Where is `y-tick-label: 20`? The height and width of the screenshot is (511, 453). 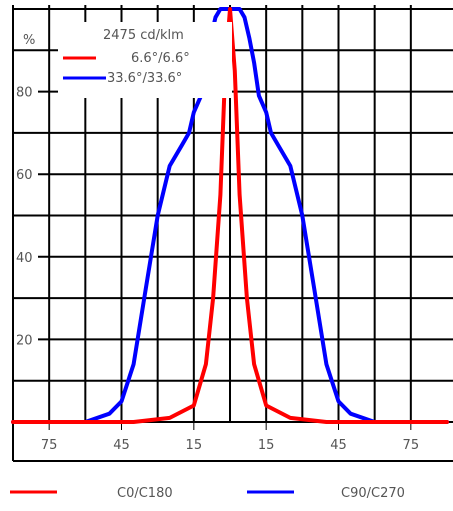 y-tick-label: 20 is located at coordinates (24, 340).